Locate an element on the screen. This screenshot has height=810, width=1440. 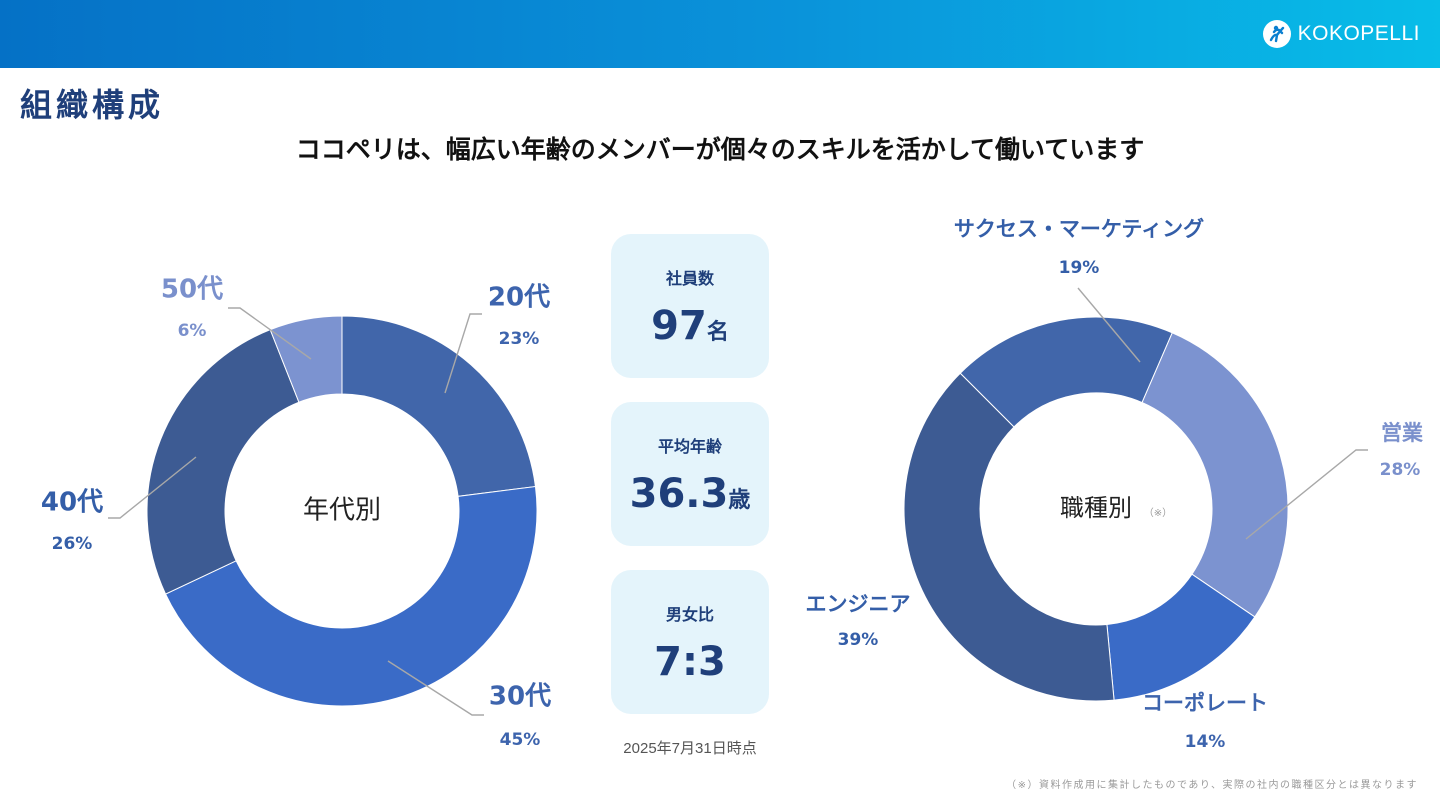
stat-value: 36.3歳 is located at coordinates (690, 497).